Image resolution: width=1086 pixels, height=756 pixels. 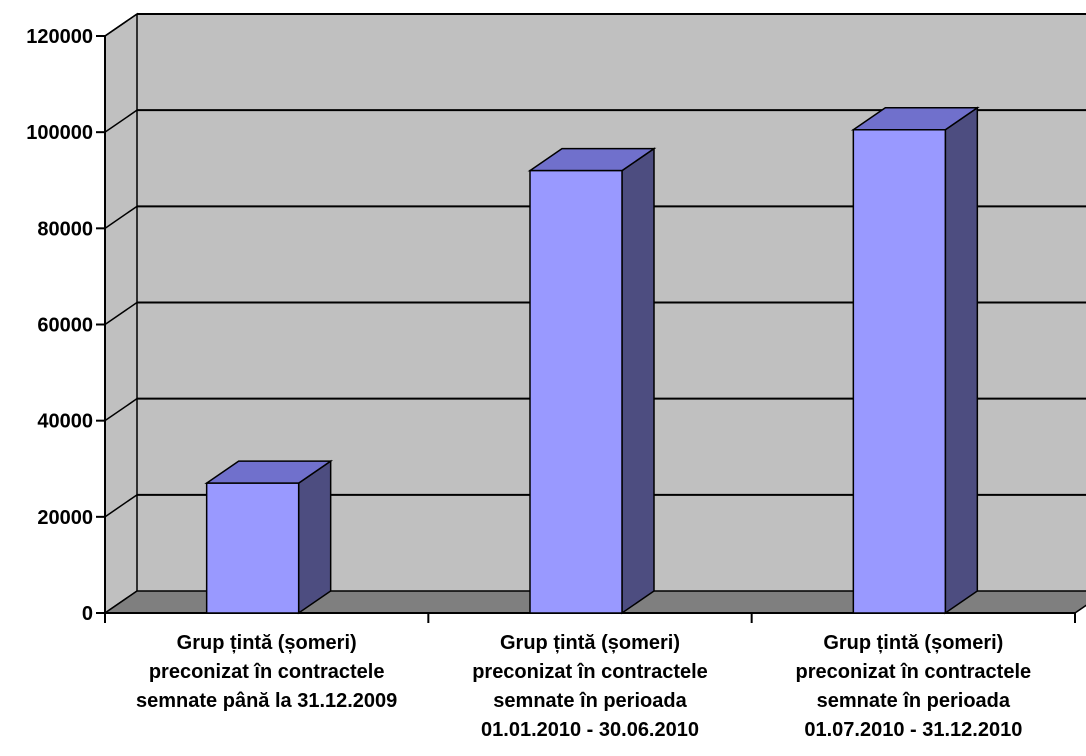 I want to click on y-tick-label: 60000, so click(x=65, y=326).